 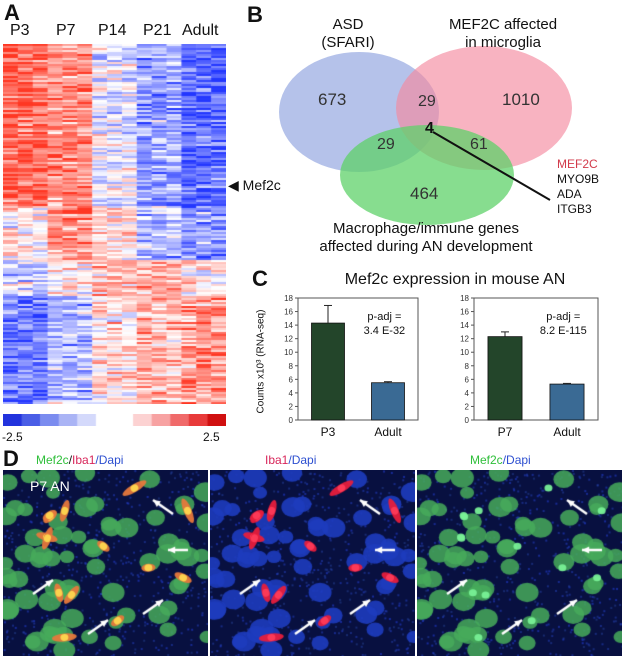 I want to click on mef2c-marker: ◀ Mef2c, so click(x=254, y=185).